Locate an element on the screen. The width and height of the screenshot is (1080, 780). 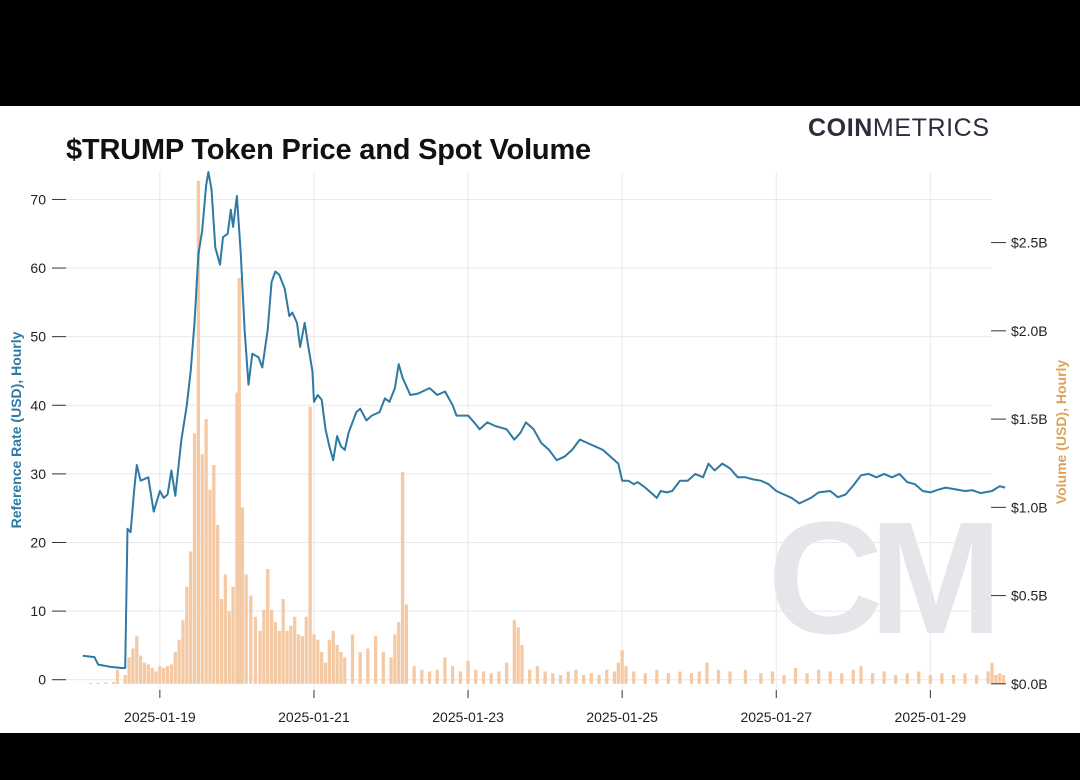
y-left-tick-label: 10 is located at coordinates (38, 611).